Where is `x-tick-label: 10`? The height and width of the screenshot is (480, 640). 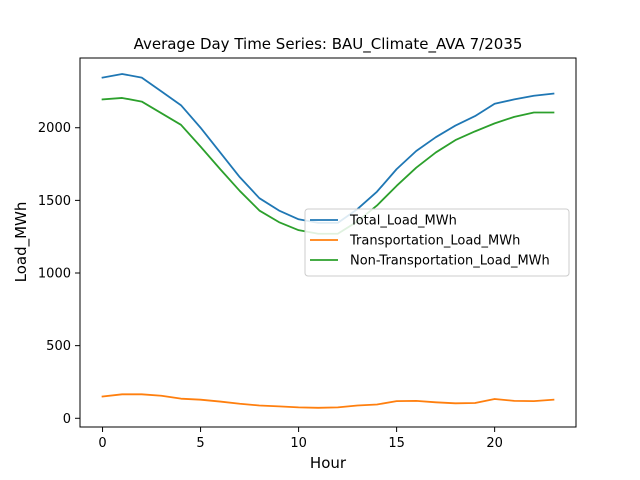 x-tick-label: 10 is located at coordinates (298, 443).